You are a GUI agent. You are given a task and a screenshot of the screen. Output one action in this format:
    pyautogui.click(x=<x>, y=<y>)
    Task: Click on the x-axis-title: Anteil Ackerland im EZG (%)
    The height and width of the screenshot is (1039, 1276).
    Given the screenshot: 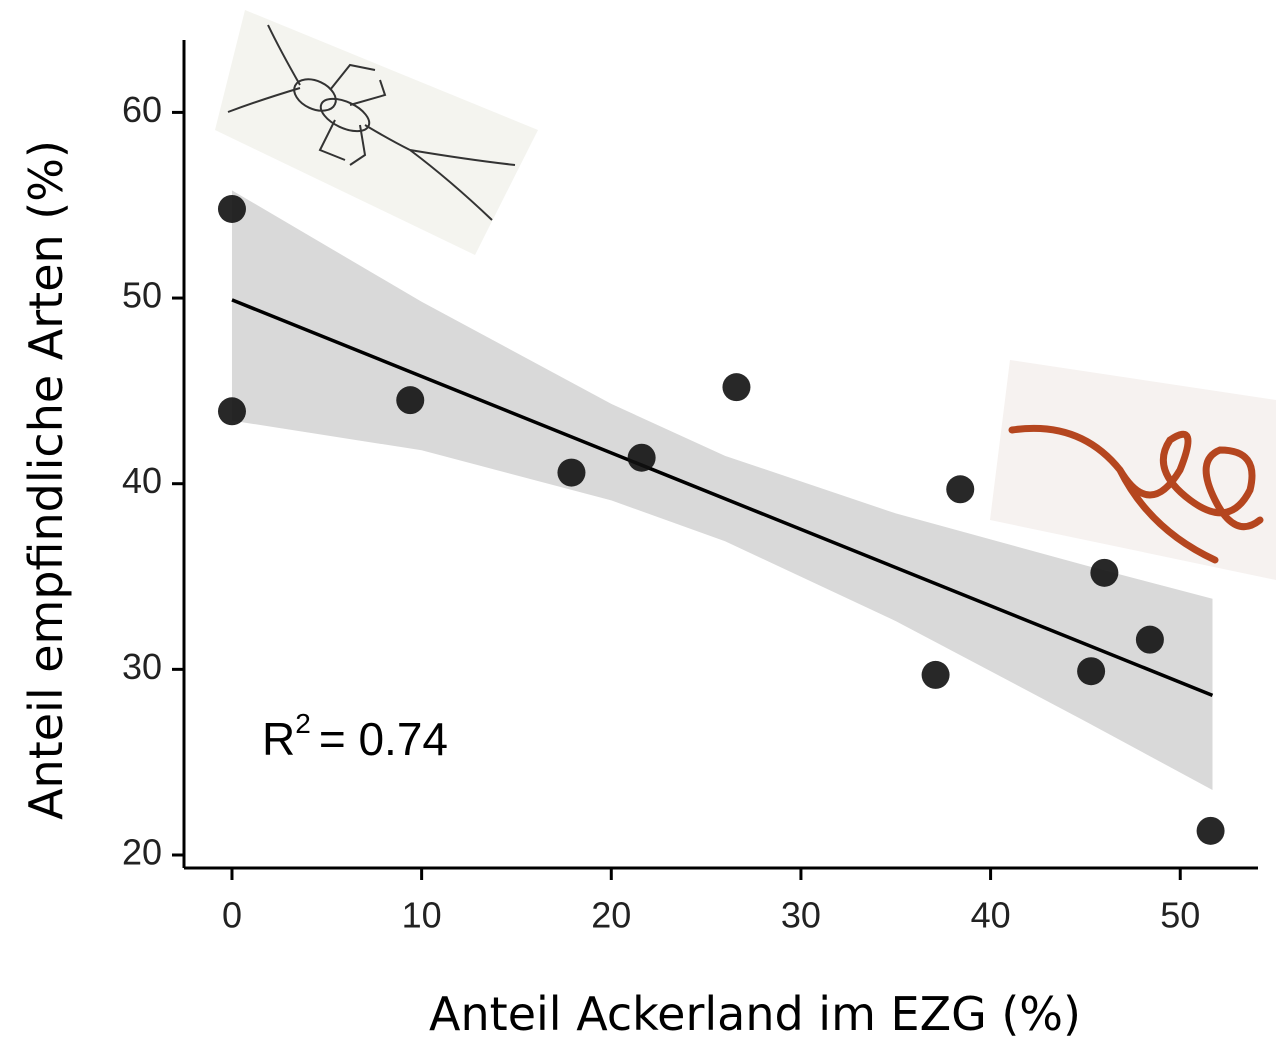 What is the action you would take?
    pyautogui.click(x=755, y=1013)
    